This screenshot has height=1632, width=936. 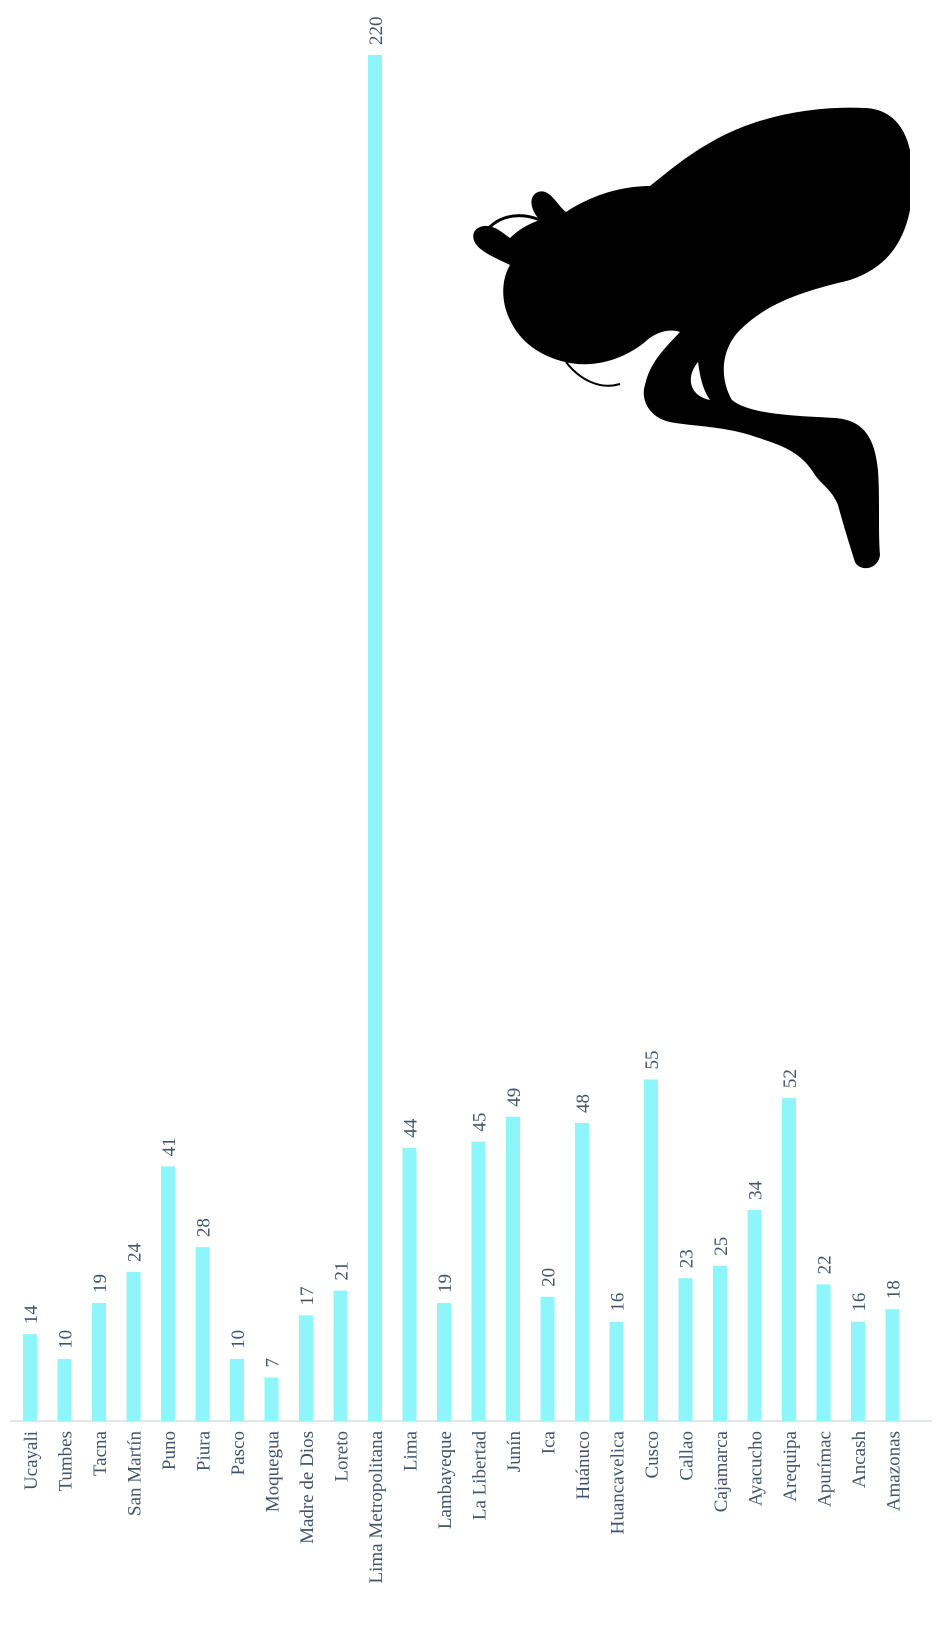 I want to click on value-label-15: 20, so click(x=549, y=1277).